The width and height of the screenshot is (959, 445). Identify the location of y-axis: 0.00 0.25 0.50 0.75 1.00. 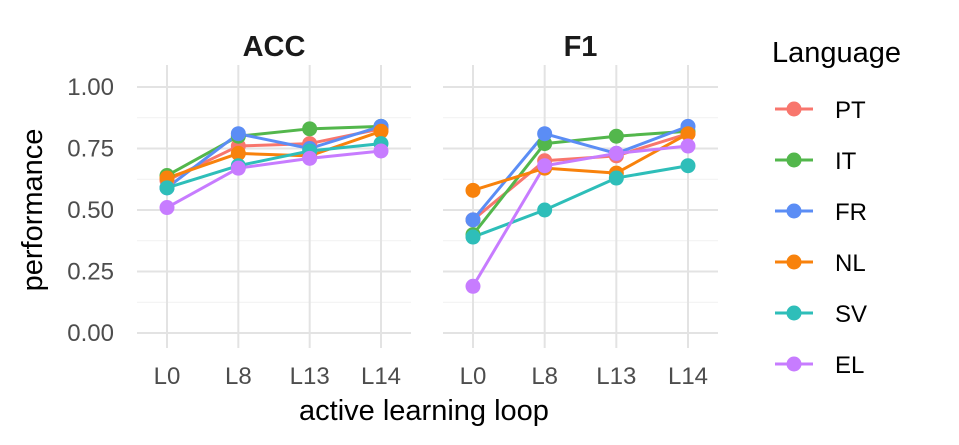
(90, 210).